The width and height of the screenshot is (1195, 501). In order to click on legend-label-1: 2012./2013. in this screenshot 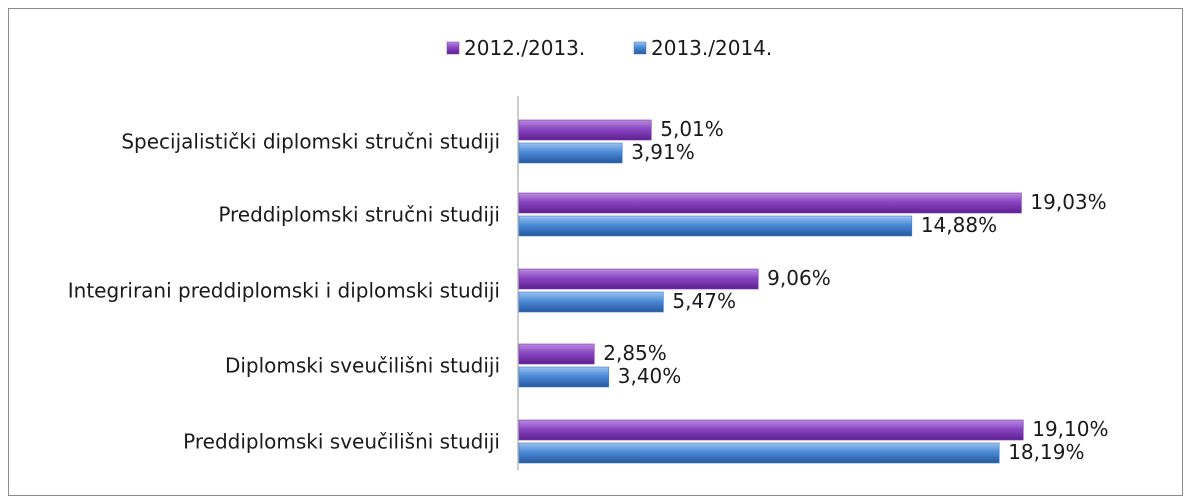, I will do `click(524, 48)`.